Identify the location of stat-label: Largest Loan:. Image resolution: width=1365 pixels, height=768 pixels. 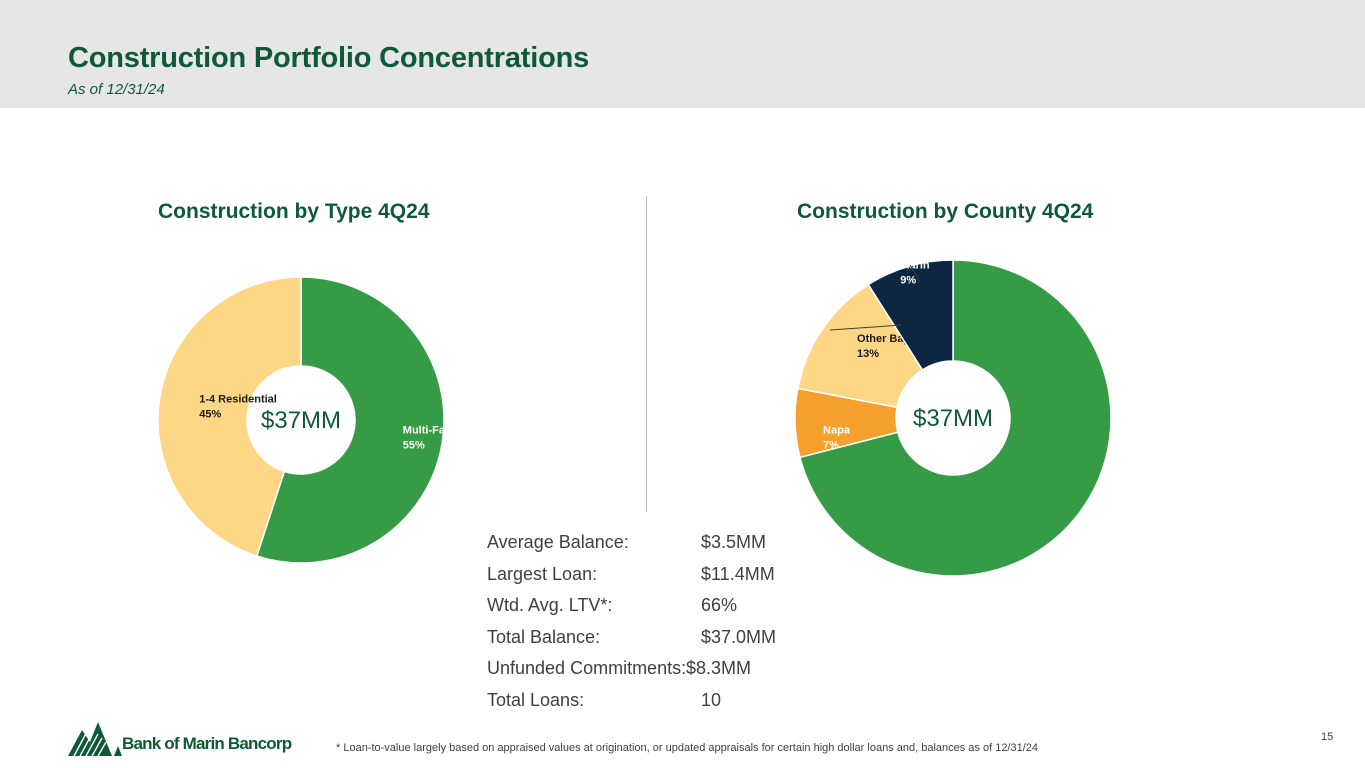
(542, 573).